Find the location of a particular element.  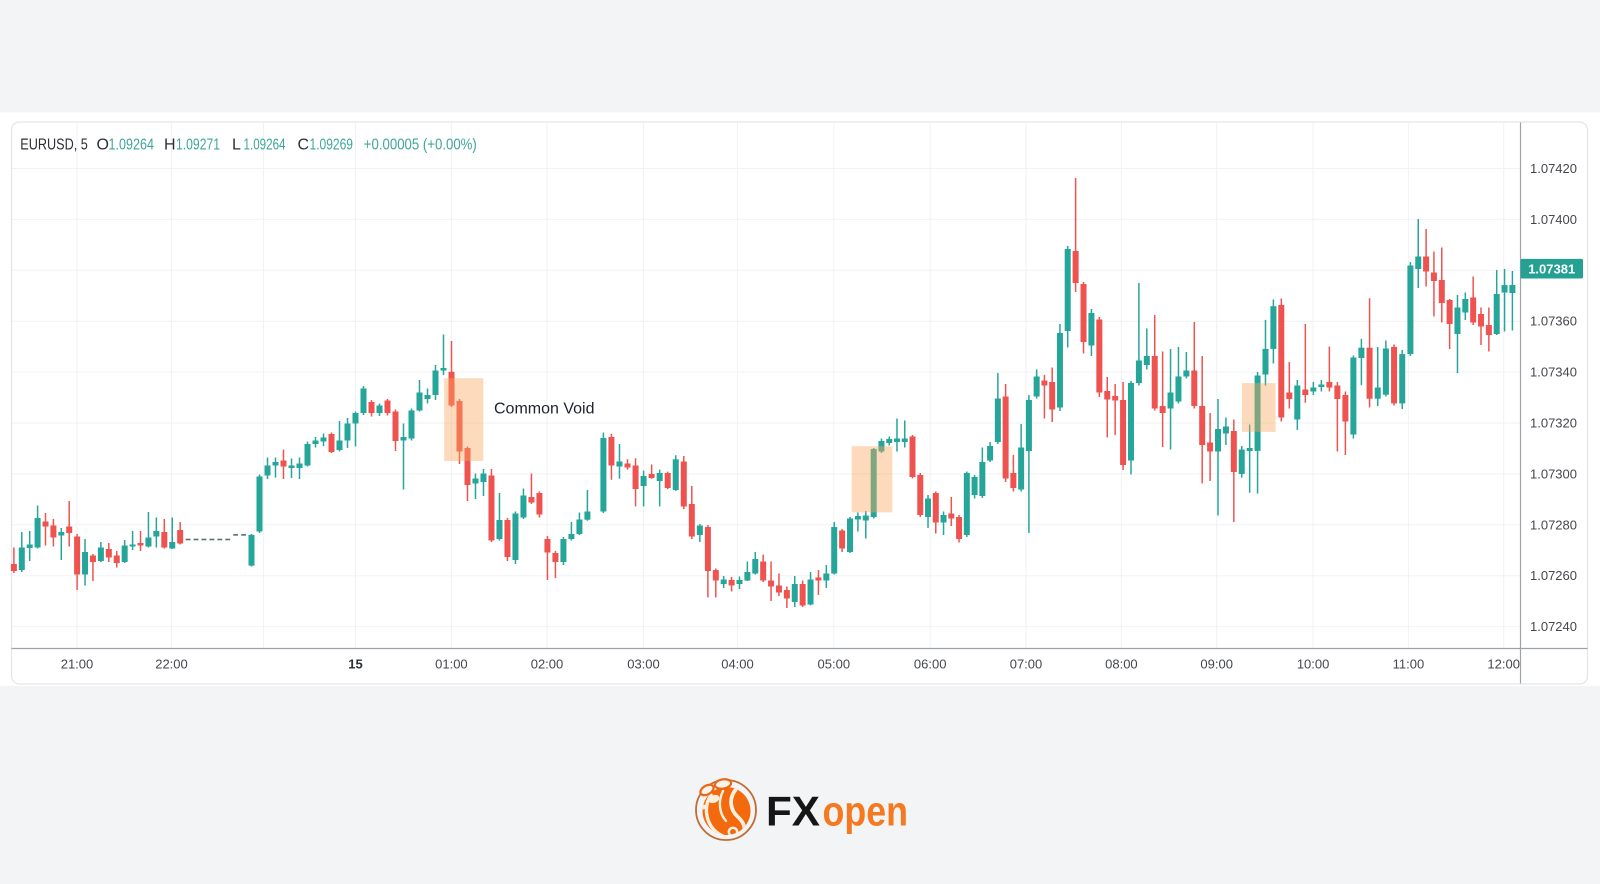

svg-text: 1.07320 is located at coordinates (1553, 423).